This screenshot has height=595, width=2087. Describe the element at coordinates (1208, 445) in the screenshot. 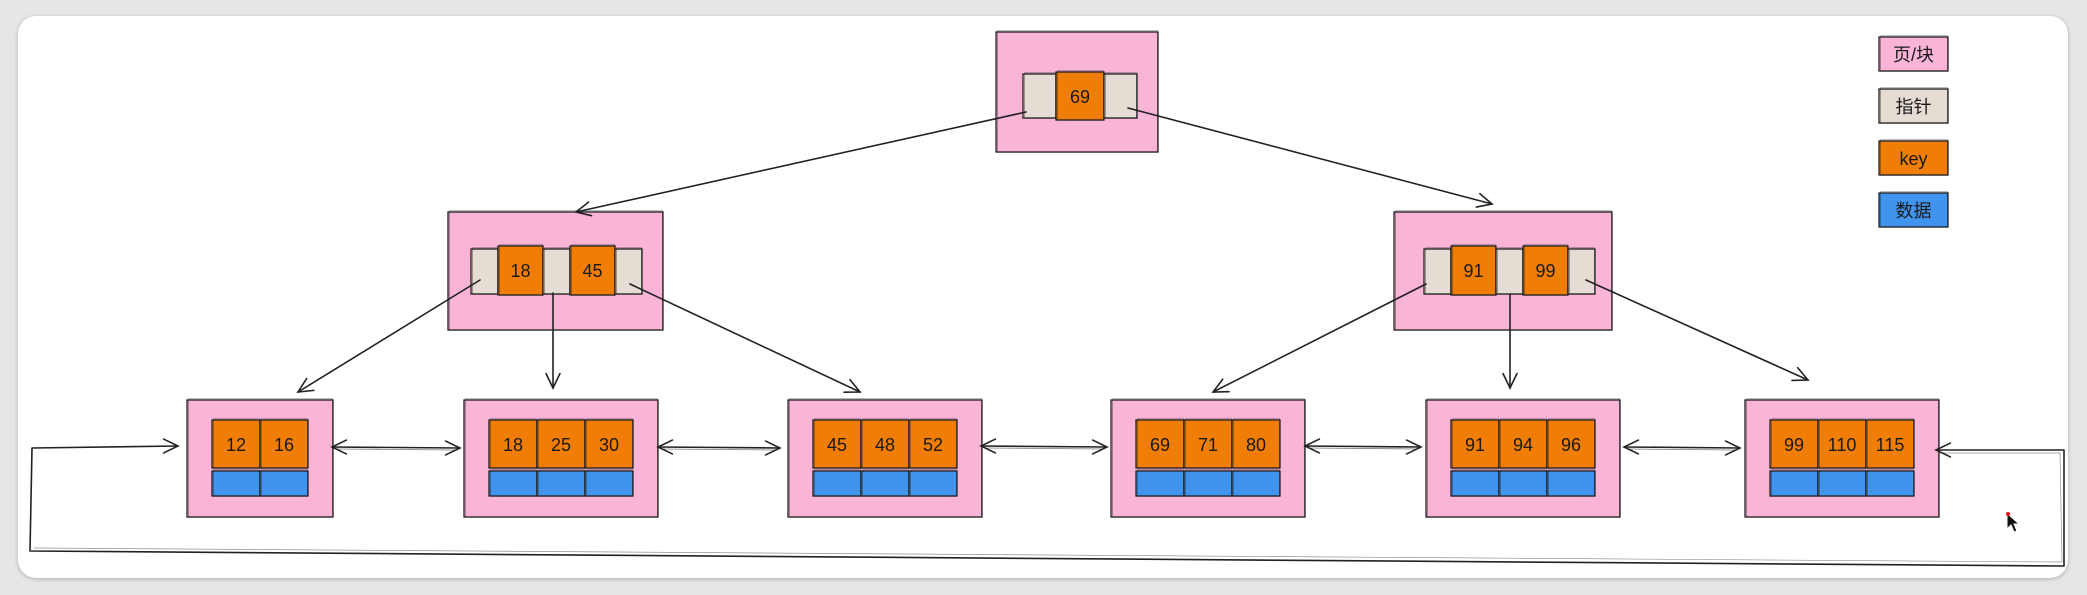

I see `key-label: 71` at that location.